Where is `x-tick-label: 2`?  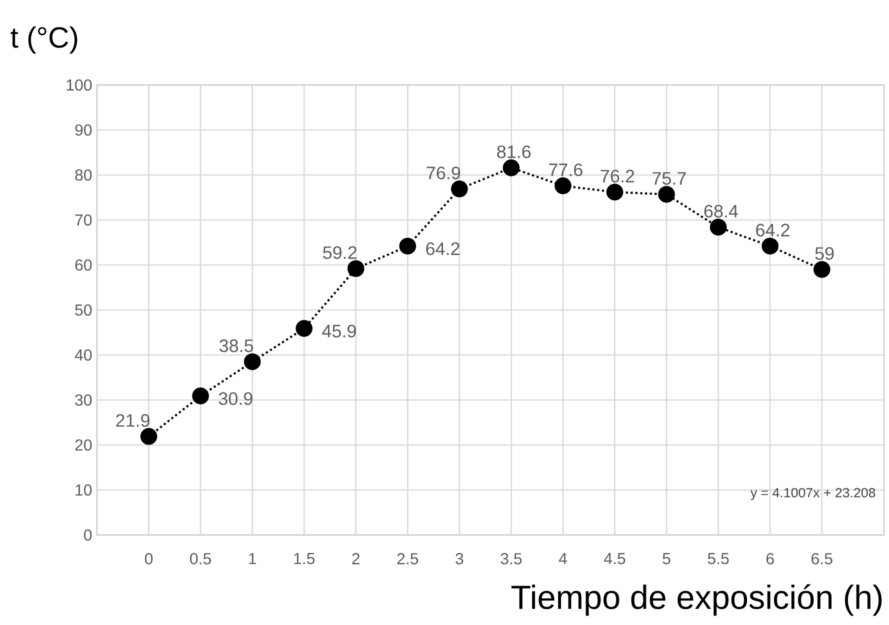
x-tick-label: 2 is located at coordinates (356, 558).